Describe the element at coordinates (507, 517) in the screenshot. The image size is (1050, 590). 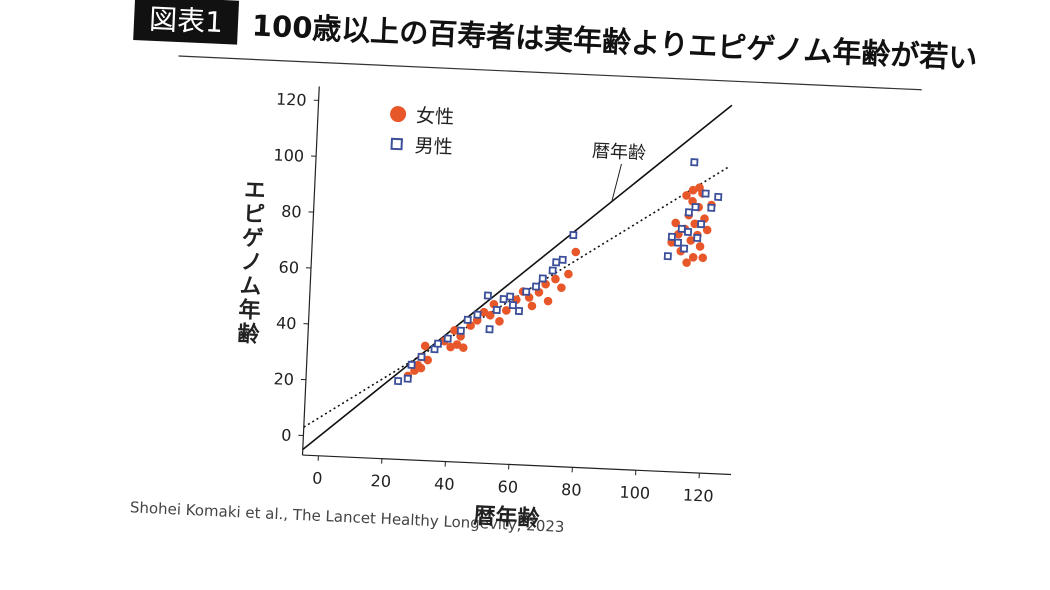
I see `x-axis-label: 暦年齢` at that location.